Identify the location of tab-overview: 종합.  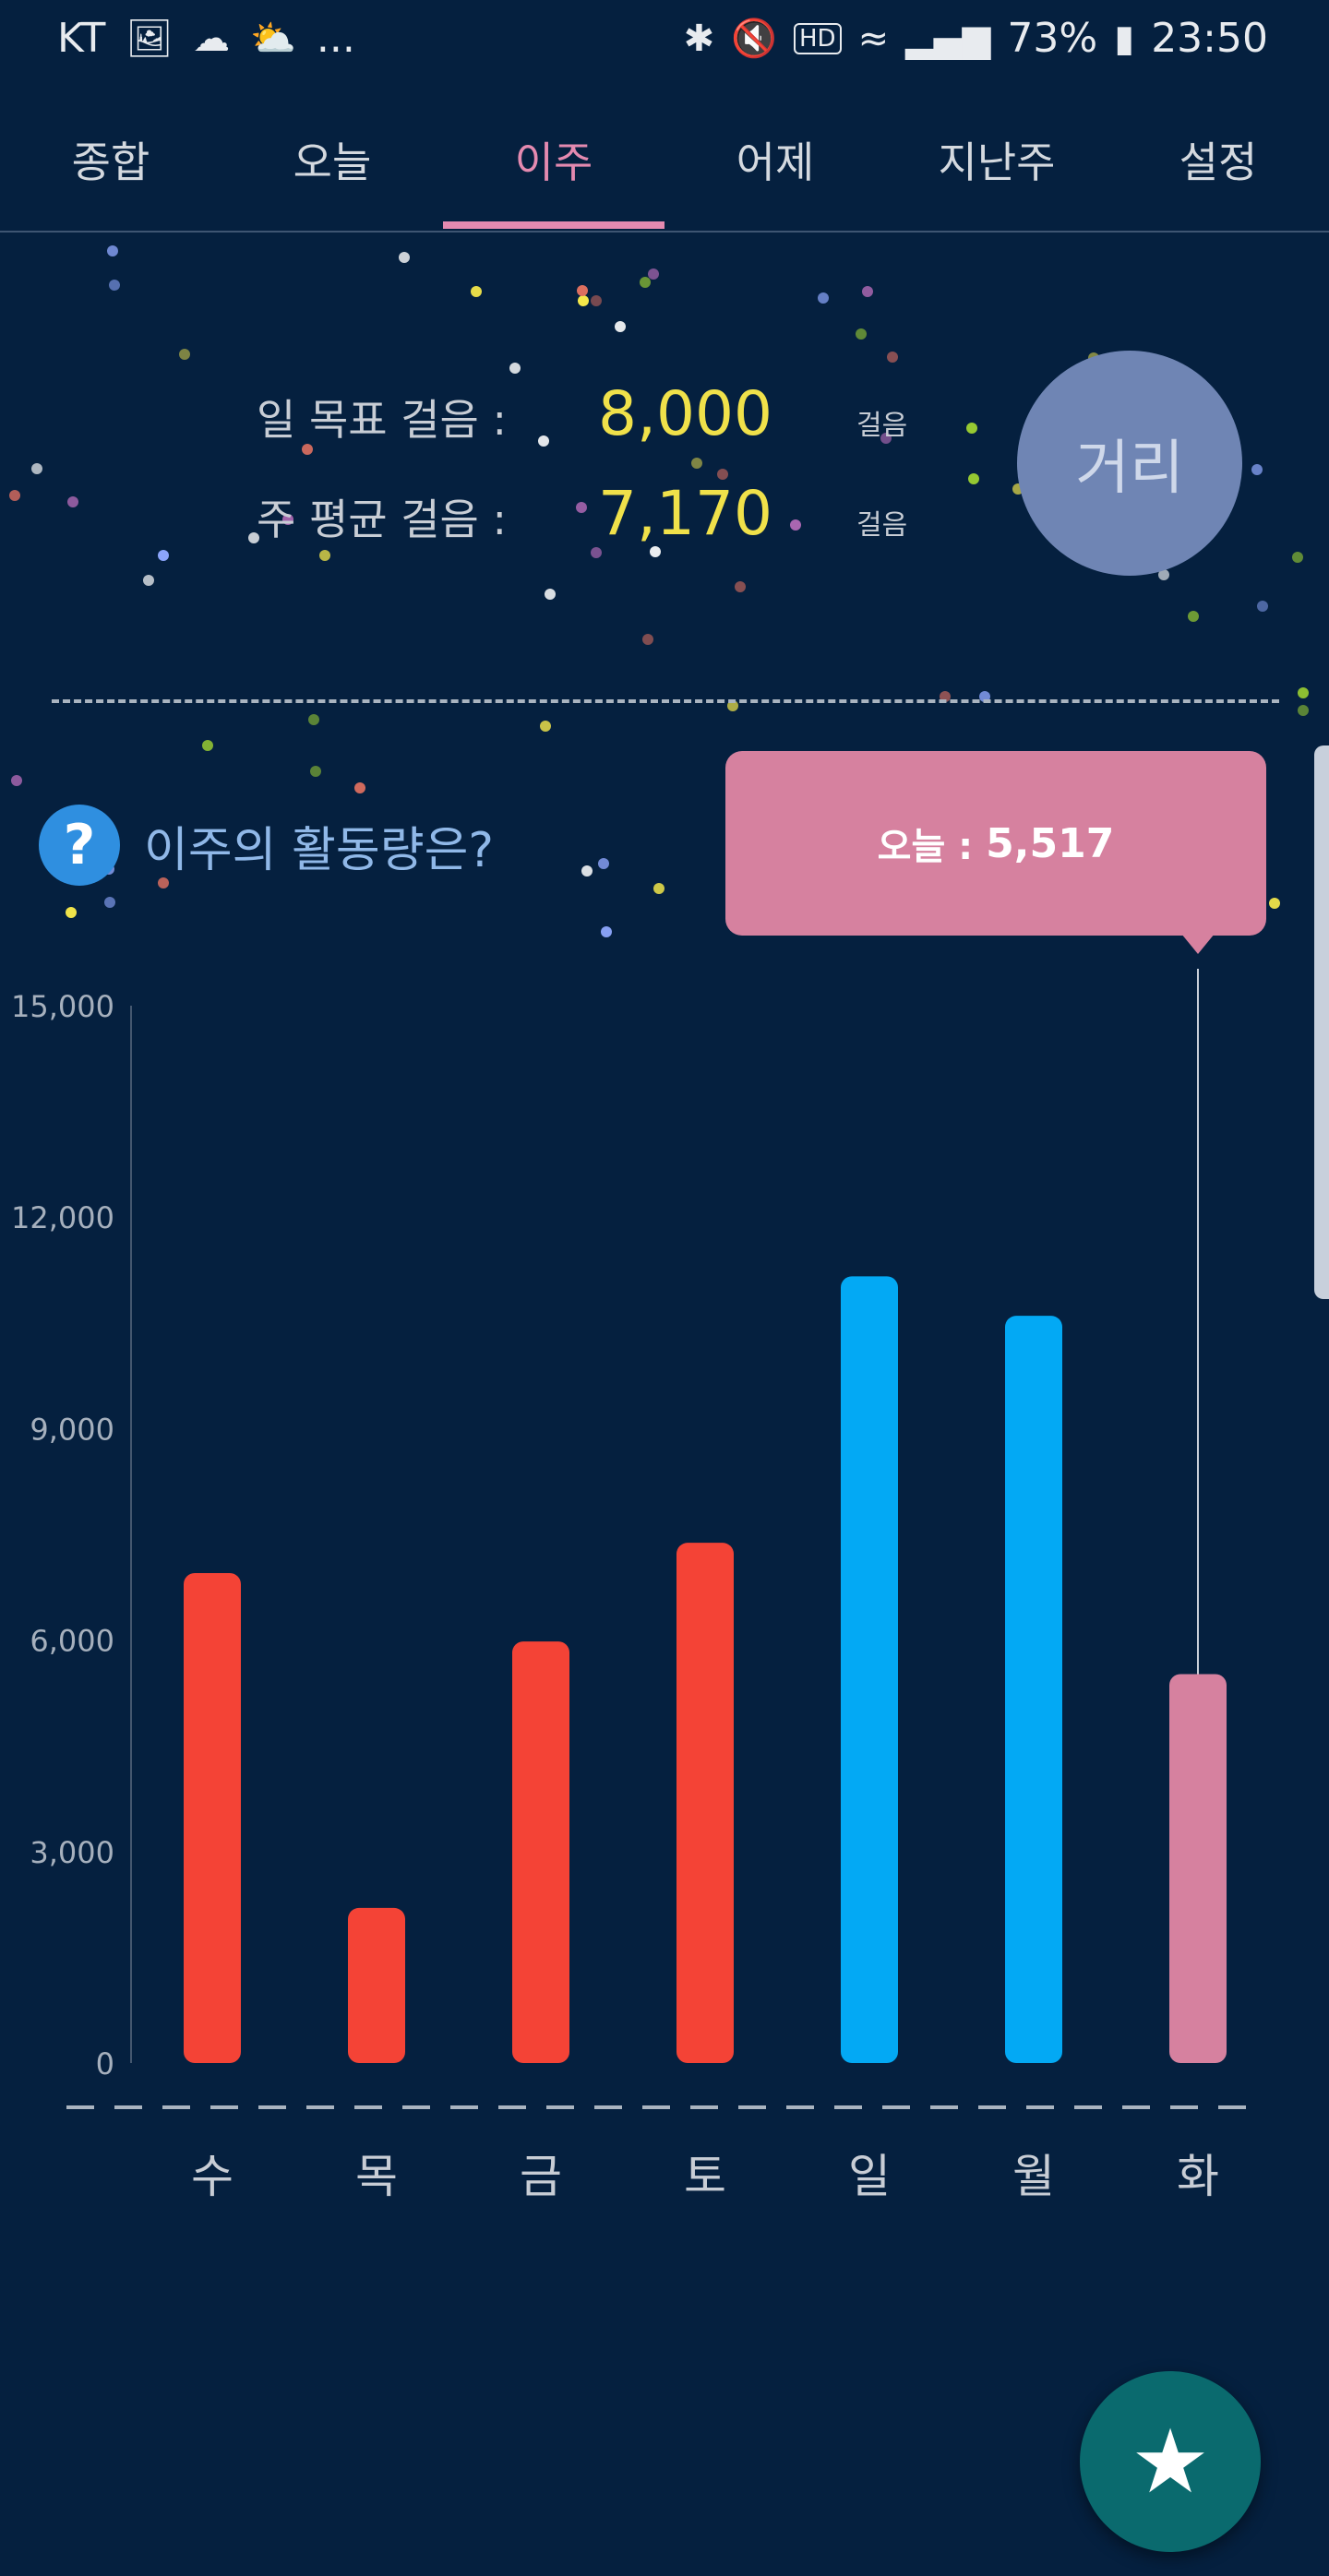
(111, 162).